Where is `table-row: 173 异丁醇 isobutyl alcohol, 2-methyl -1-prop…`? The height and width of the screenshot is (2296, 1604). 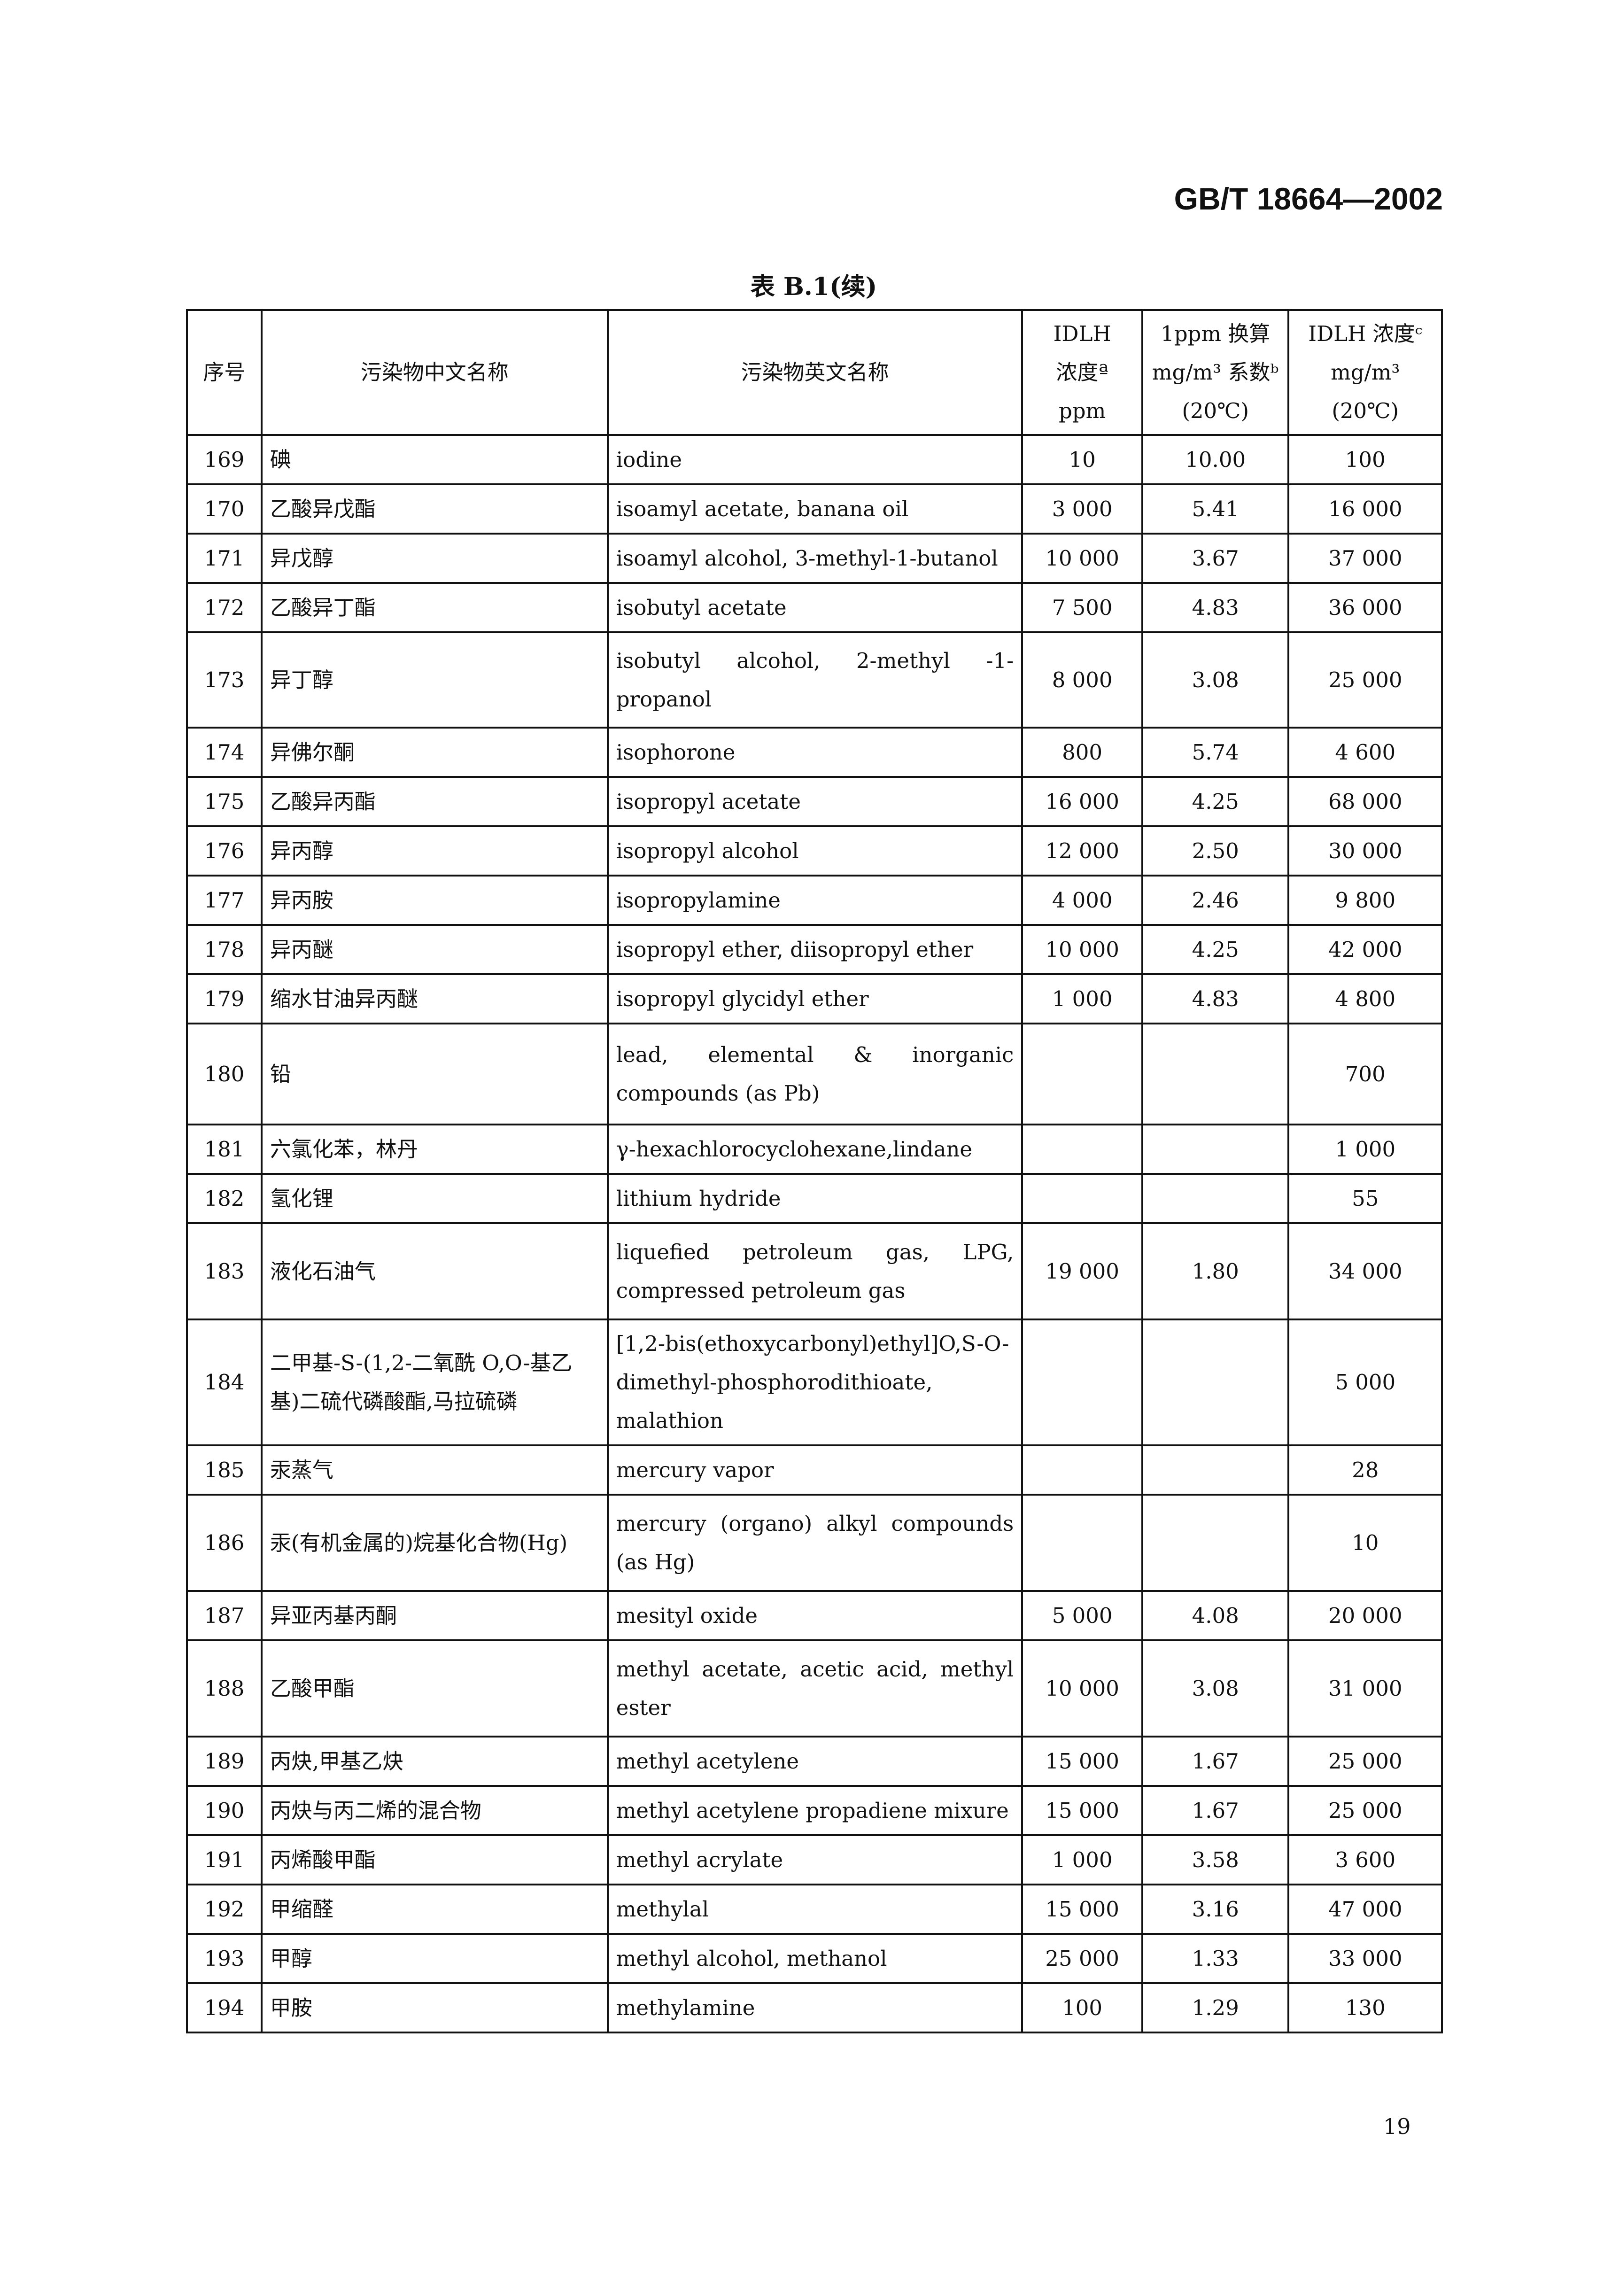 table-row: 173 异丁醇 isobutyl alcohol, 2-methyl -1-prop… is located at coordinates (814, 680).